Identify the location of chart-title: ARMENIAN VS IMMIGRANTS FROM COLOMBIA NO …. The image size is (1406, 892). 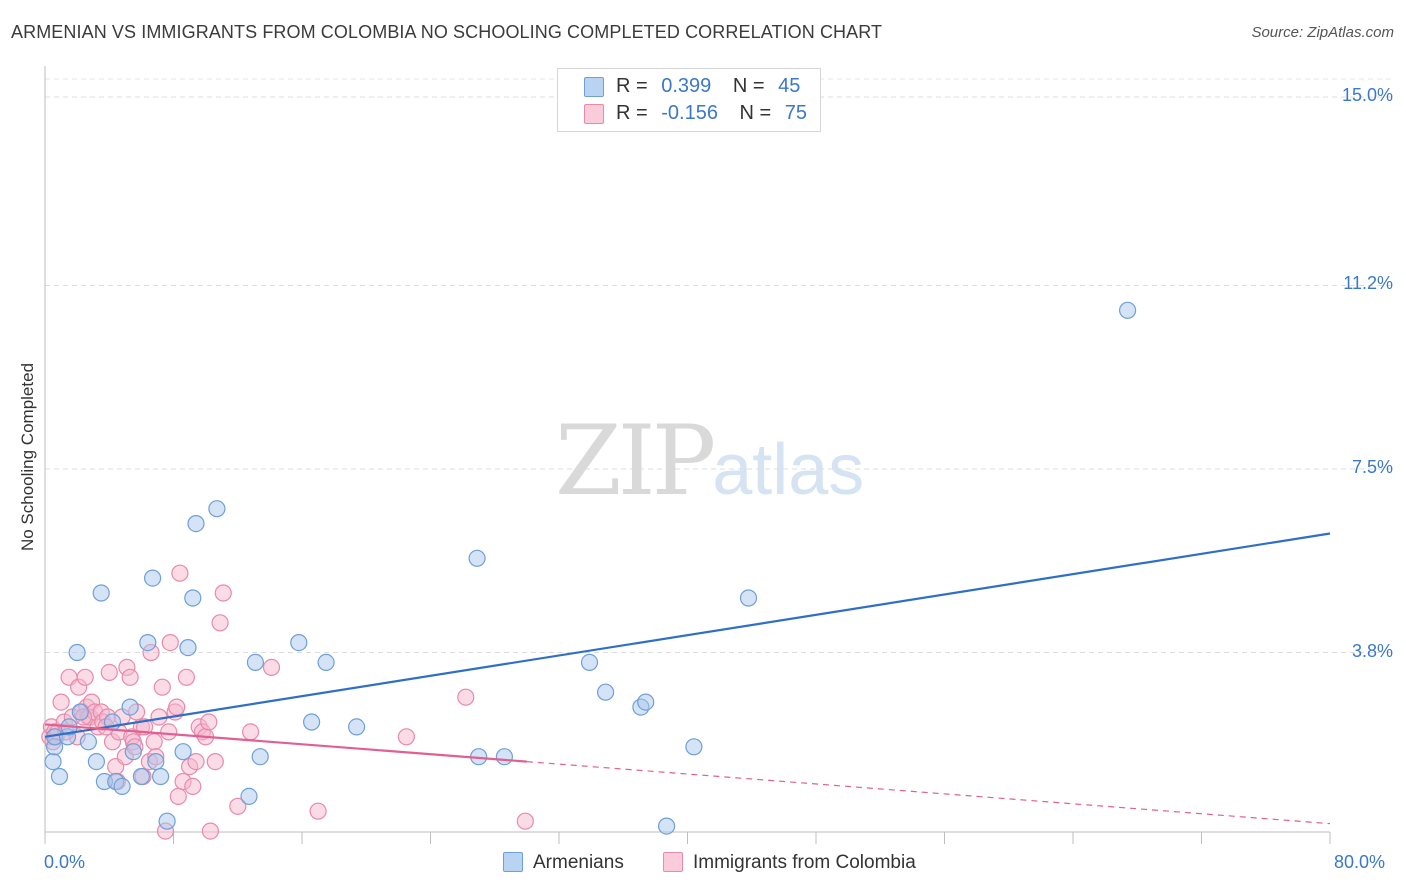
(447, 32).